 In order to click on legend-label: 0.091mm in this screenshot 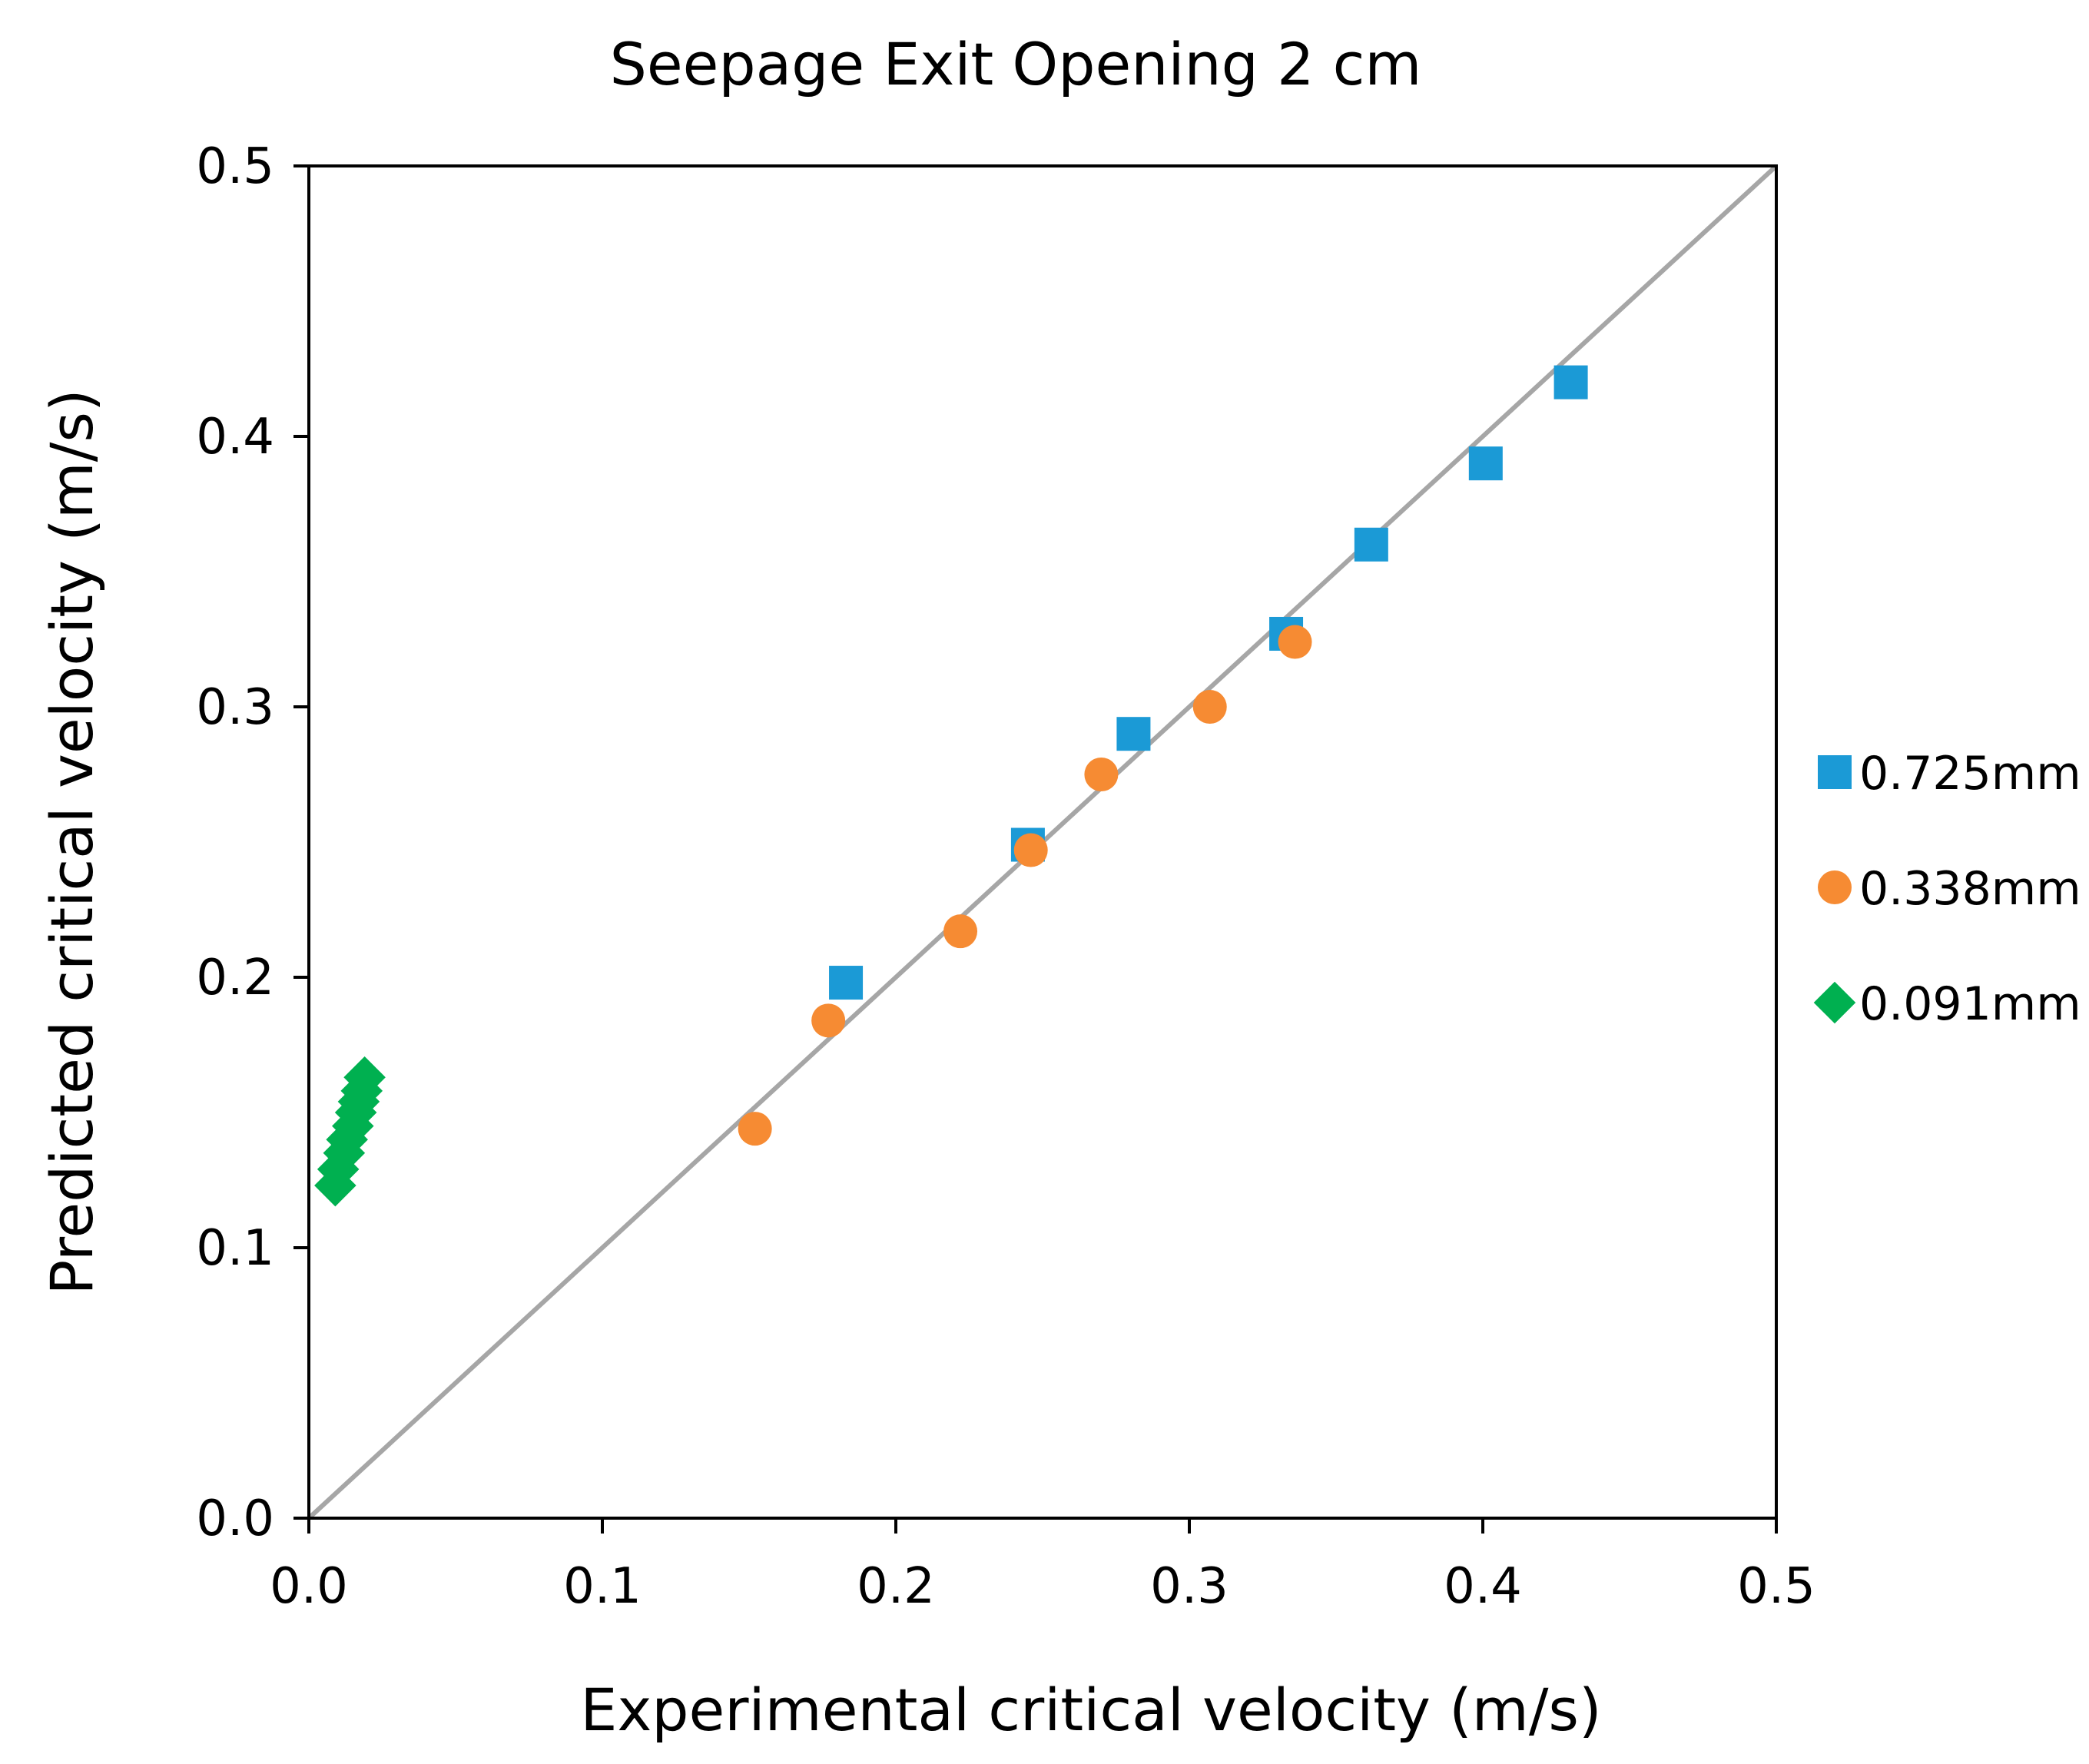, I will do `click(1970, 1004)`.